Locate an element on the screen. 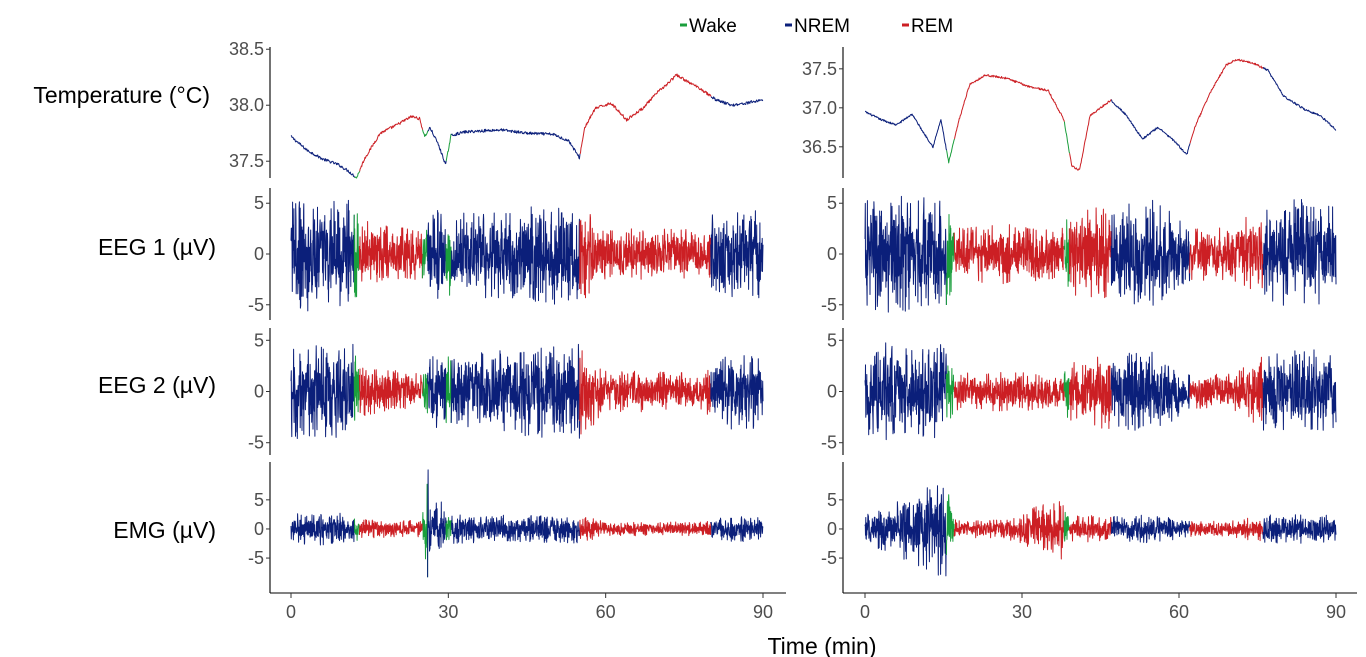 The height and width of the screenshot is (657, 1366). row-label-temperature: Temperature (°C) is located at coordinates (121, 95).